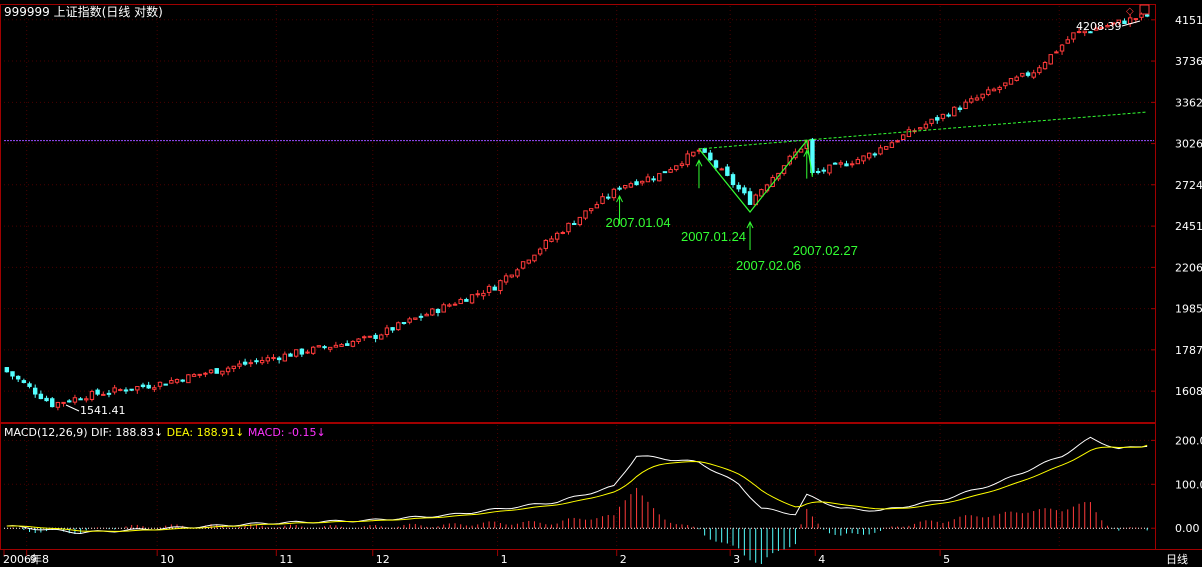 This screenshot has height=567, width=1202. What do you see at coordinates (946, 559) in the screenshot?
I see `month-label: 5` at bounding box center [946, 559].